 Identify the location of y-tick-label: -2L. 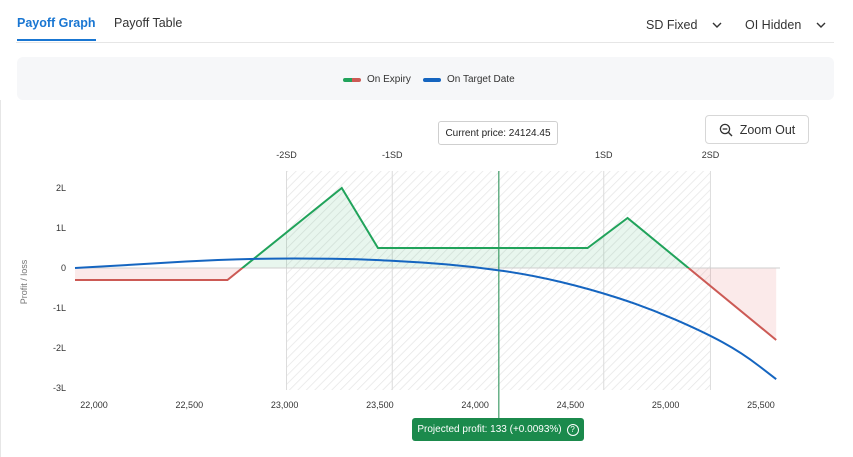
(59, 348).